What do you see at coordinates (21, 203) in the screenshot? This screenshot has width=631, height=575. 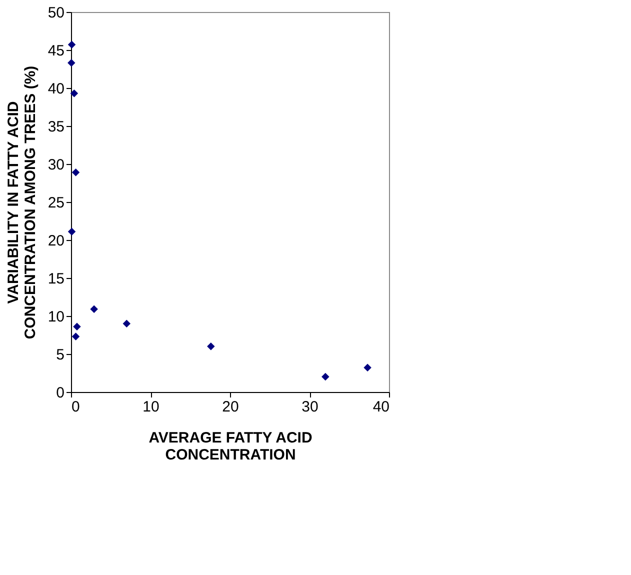 I see `y-axis-title: VARIABILITY IN FATTY ACID CONCENTRATION AMONG TREES (%)` at bounding box center [21, 203].